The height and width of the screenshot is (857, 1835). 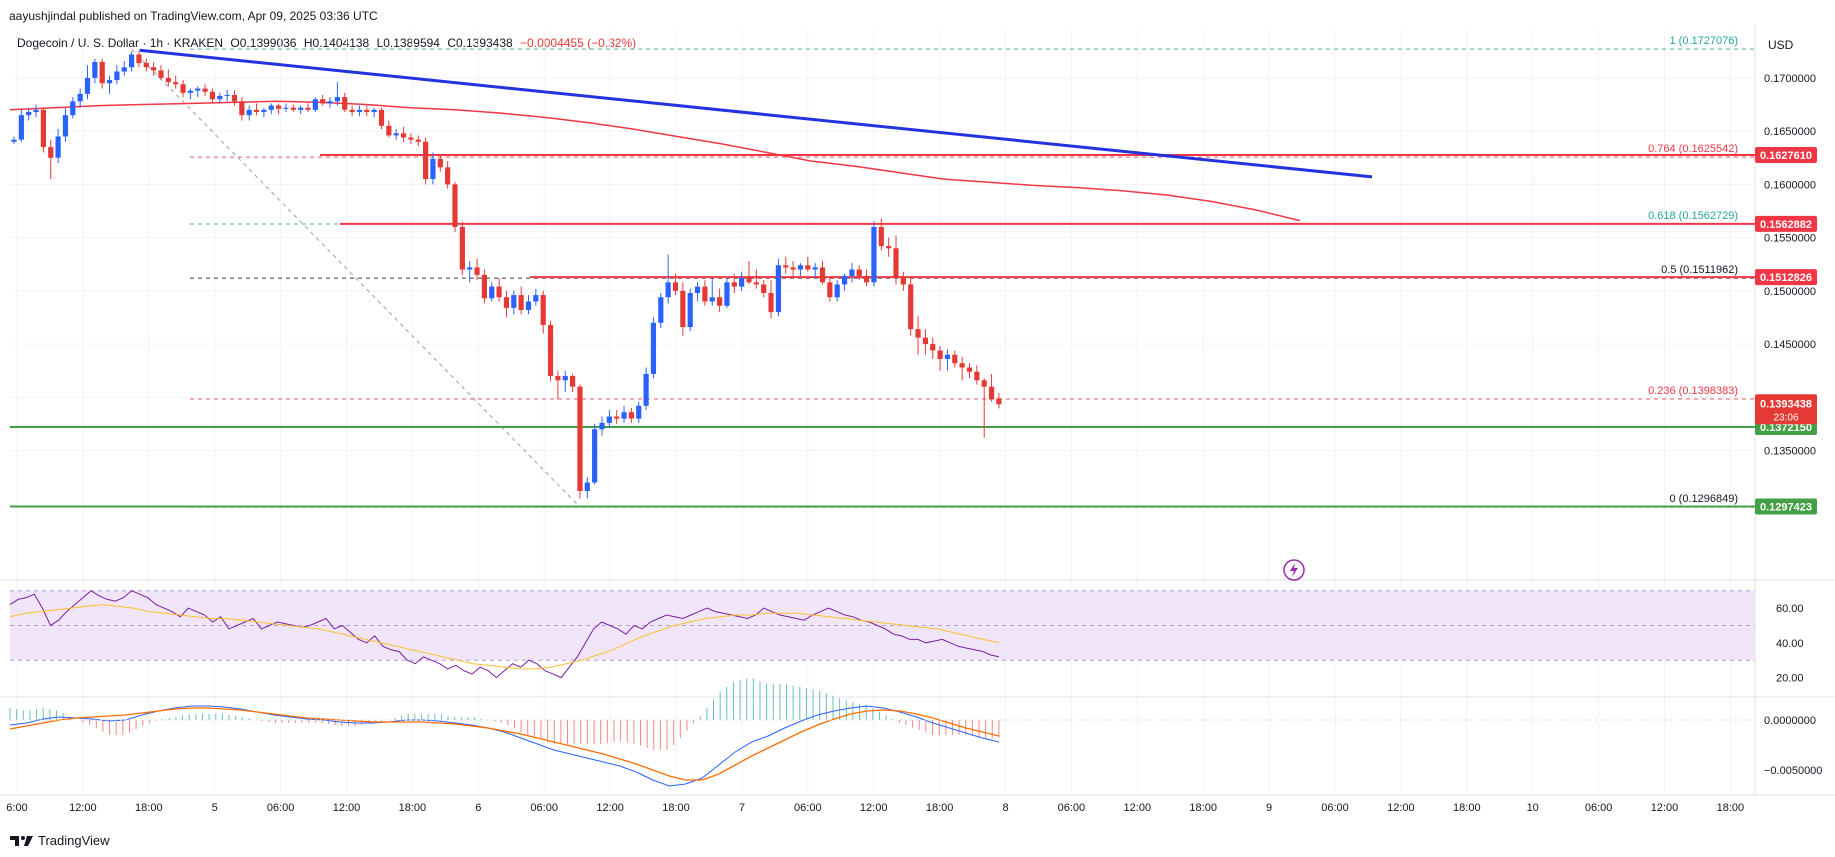 What do you see at coordinates (336, 43) in the screenshot?
I see `high-value: H0.1404138` at bounding box center [336, 43].